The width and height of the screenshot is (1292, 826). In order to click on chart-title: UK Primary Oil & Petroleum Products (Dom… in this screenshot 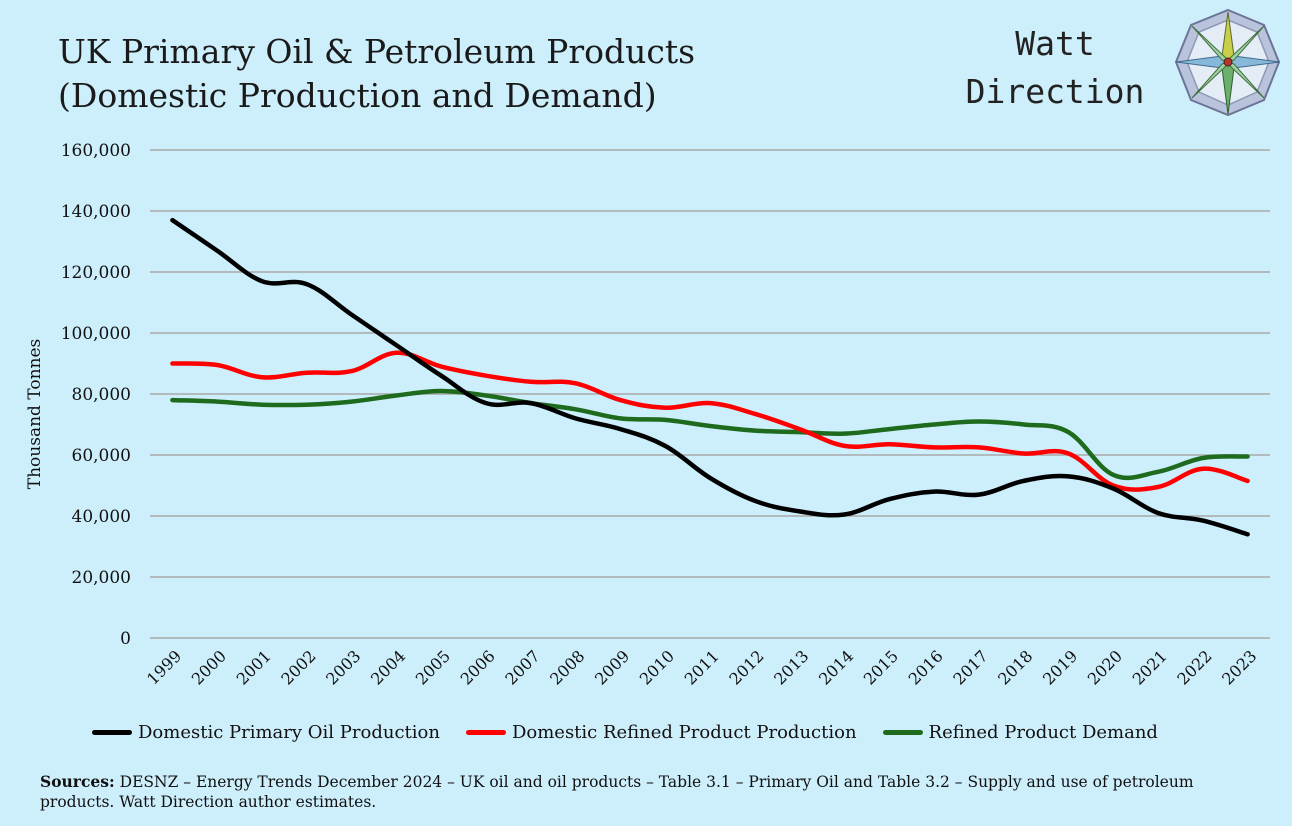, I will do `click(376, 74)`.